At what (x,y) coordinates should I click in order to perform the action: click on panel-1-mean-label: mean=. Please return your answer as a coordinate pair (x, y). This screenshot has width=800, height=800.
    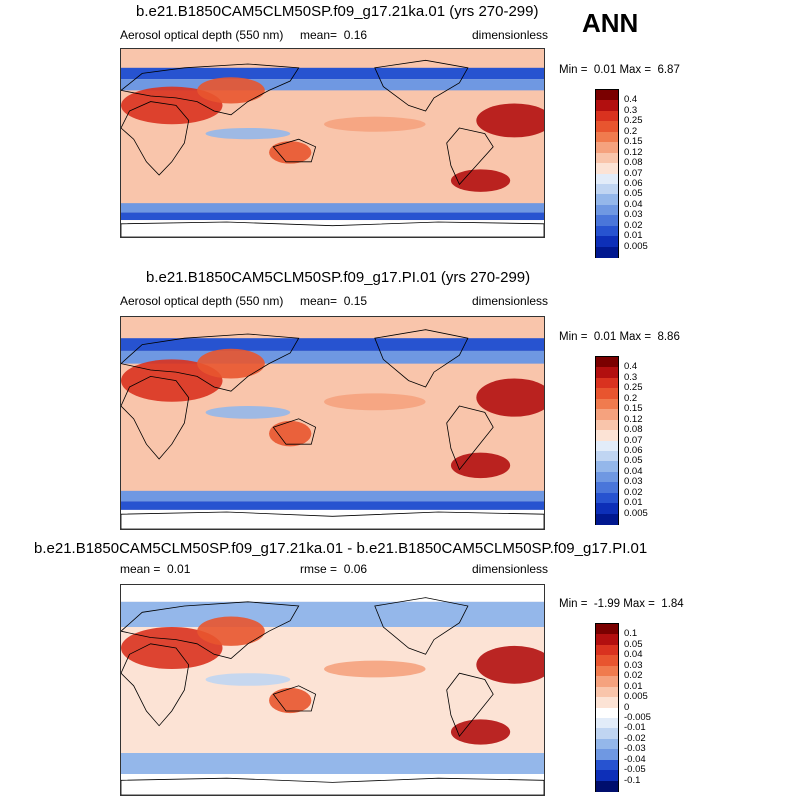
    Looking at the image, I should click on (319, 35).